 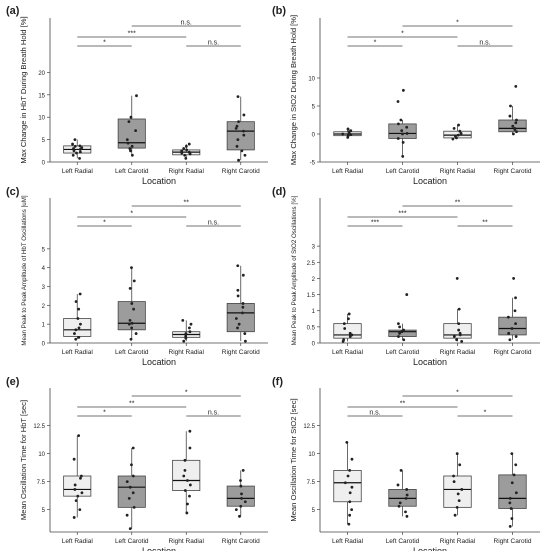 What do you see at coordinates (187, 203) in the screenshot?
I see `significance-label: **` at bounding box center [187, 203].